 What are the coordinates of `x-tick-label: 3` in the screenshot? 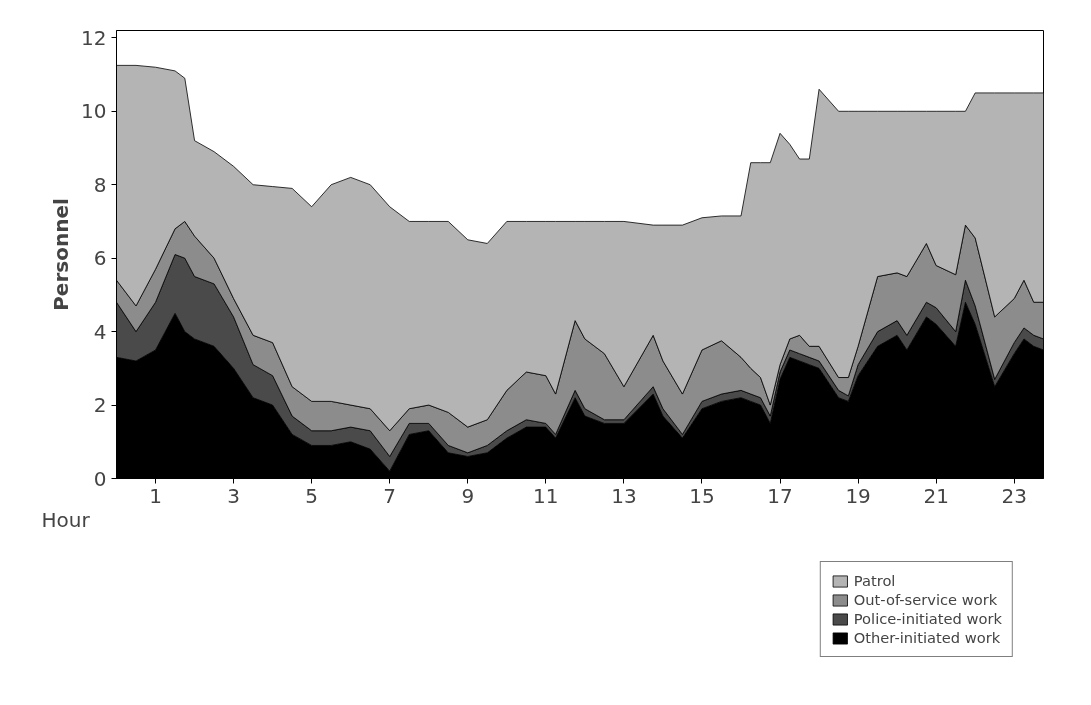 It's located at (233, 495).